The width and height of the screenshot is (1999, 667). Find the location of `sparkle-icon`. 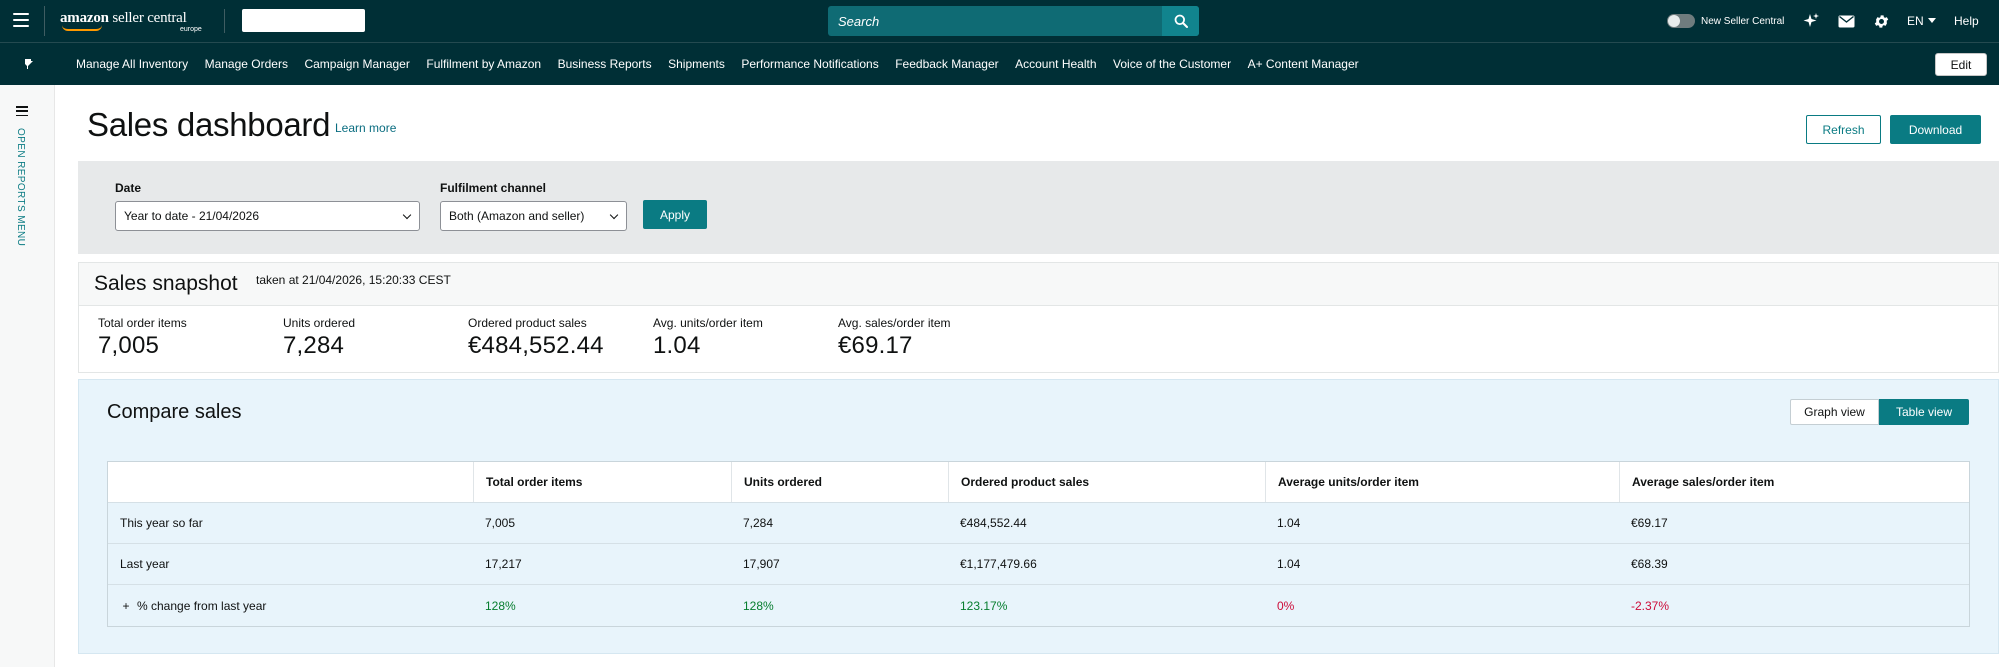

sparkle-icon is located at coordinates (1811, 21).